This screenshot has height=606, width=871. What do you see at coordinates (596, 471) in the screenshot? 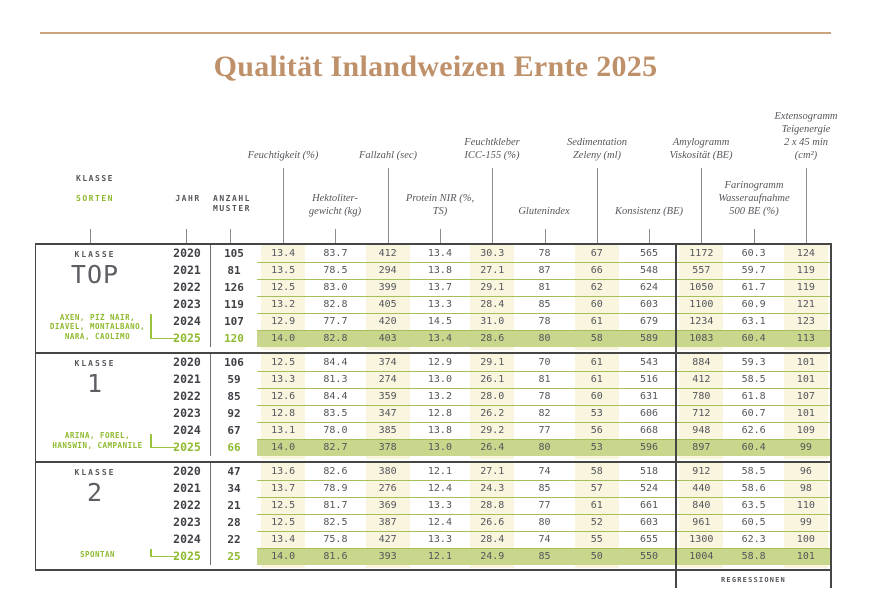
I see `data-cell: 58` at bounding box center [596, 471].